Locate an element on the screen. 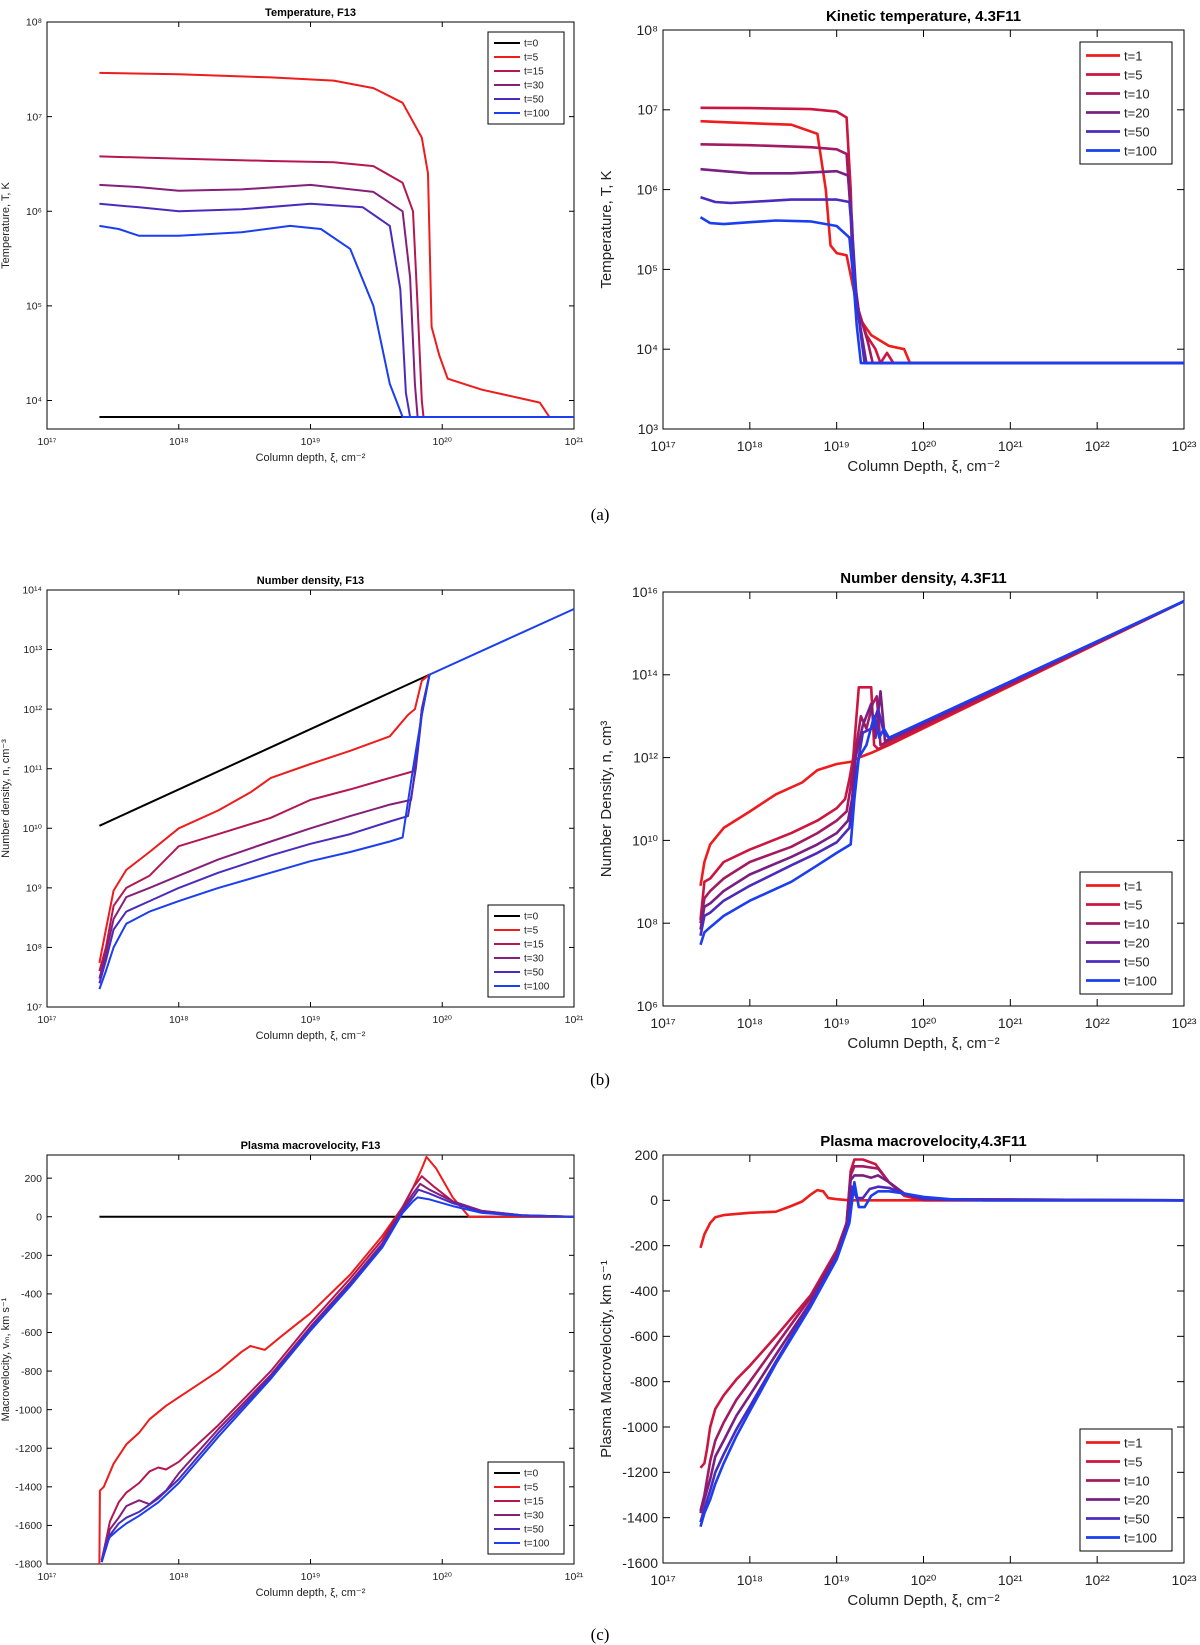  x-tick-label: 10²³ is located at coordinates (1184, 1023).